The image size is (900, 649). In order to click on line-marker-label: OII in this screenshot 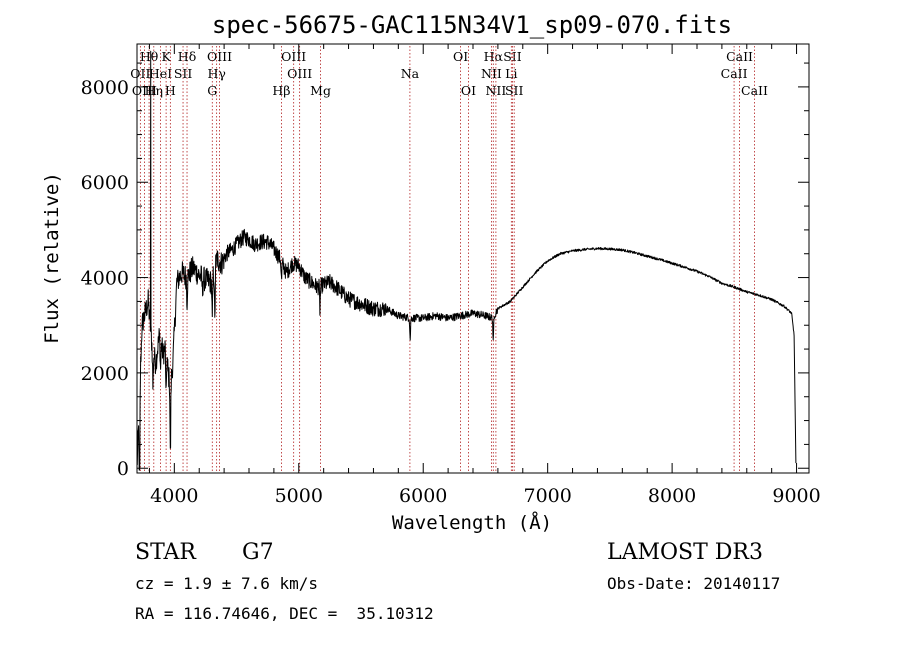, I will do `click(140, 73)`.